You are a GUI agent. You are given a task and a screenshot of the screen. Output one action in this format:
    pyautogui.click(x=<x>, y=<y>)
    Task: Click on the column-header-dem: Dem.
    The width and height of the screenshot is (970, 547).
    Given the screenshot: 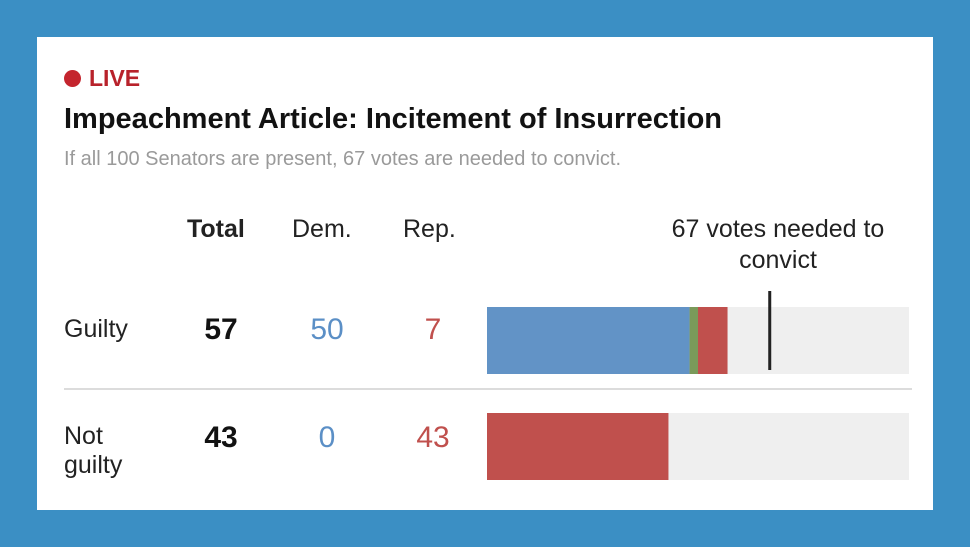 What is the action you would take?
    pyautogui.click(x=322, y=229)
    